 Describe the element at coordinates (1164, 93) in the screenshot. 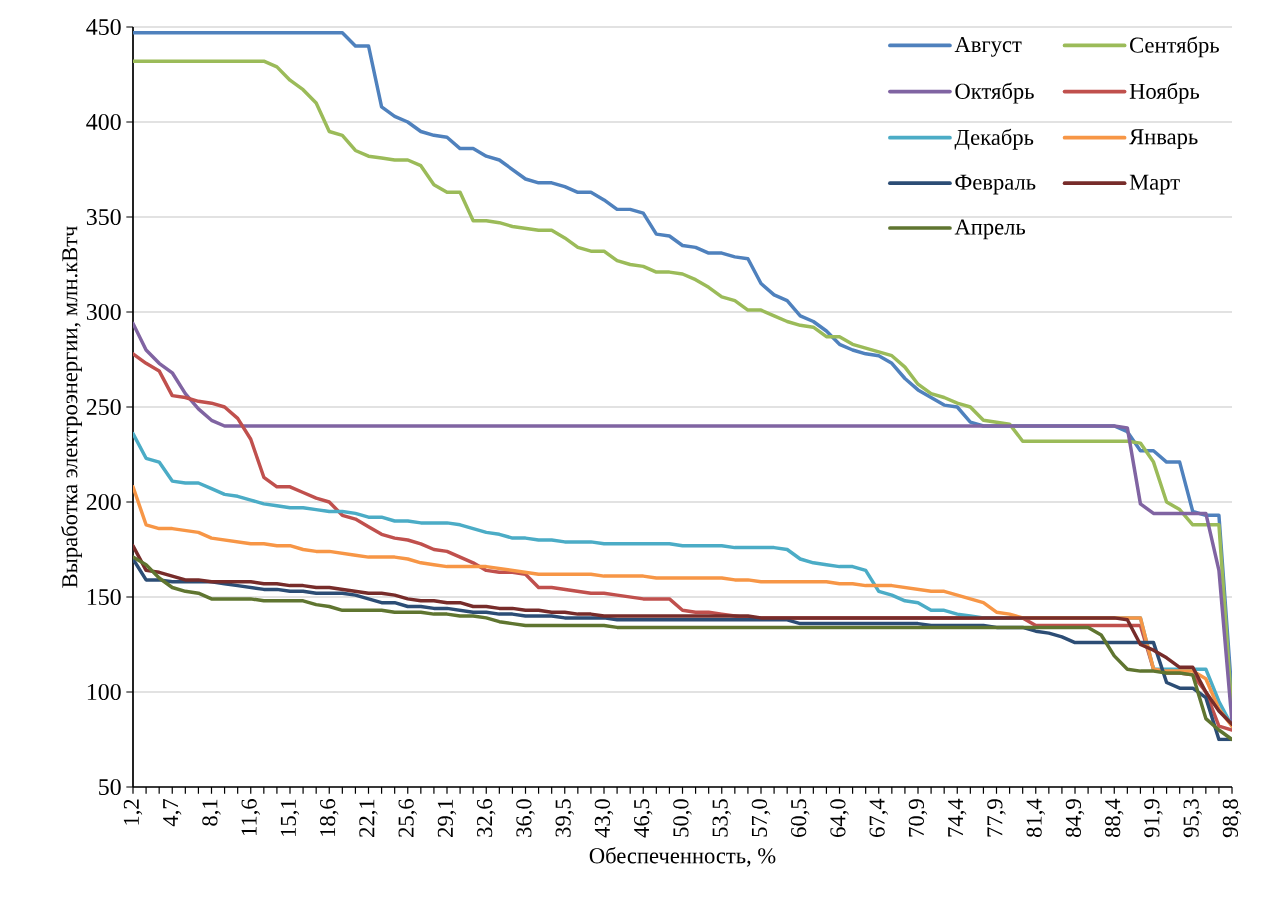

I see `legend-label: Ноябрь` at that location.